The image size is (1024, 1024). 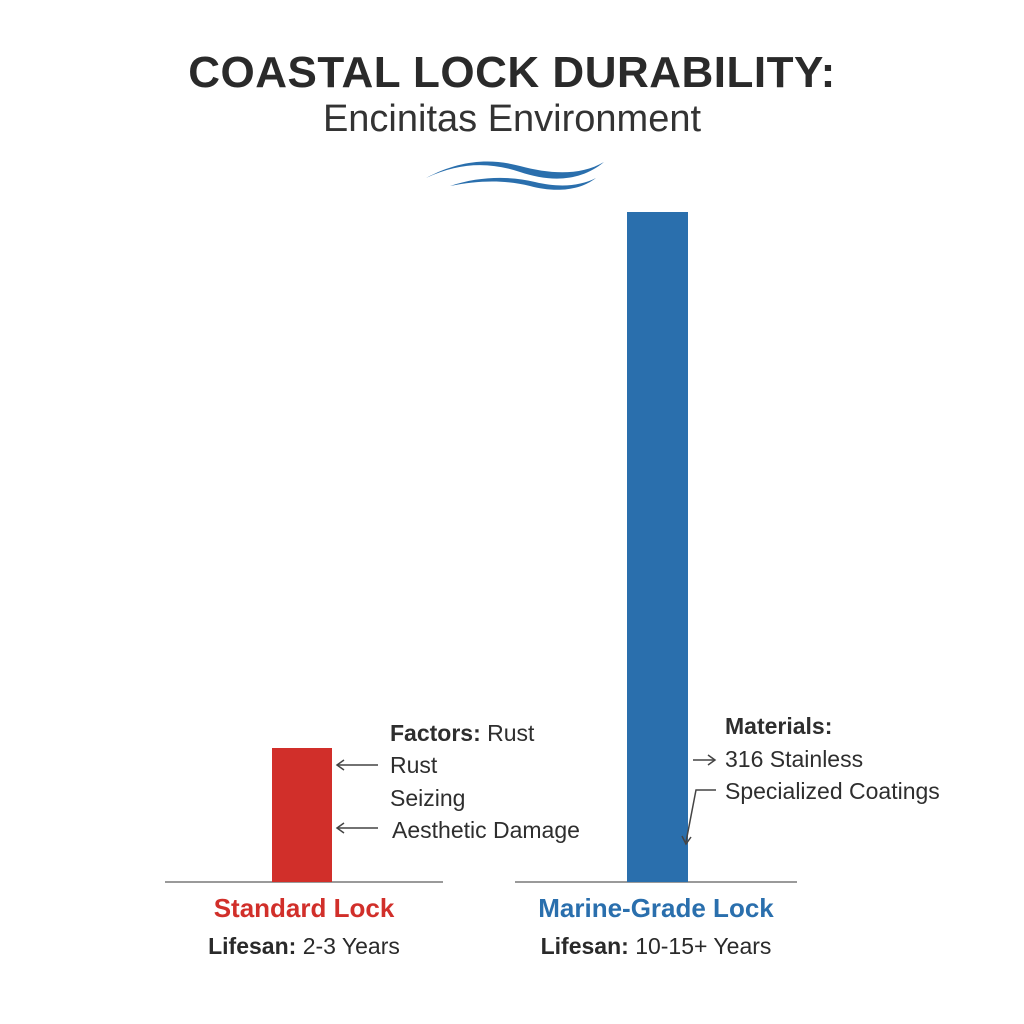 What do you see at coordinates (486, 830) in the screenshot?
I see `factor-item: Aesthetic Damage` at bounding box center [486, 830].